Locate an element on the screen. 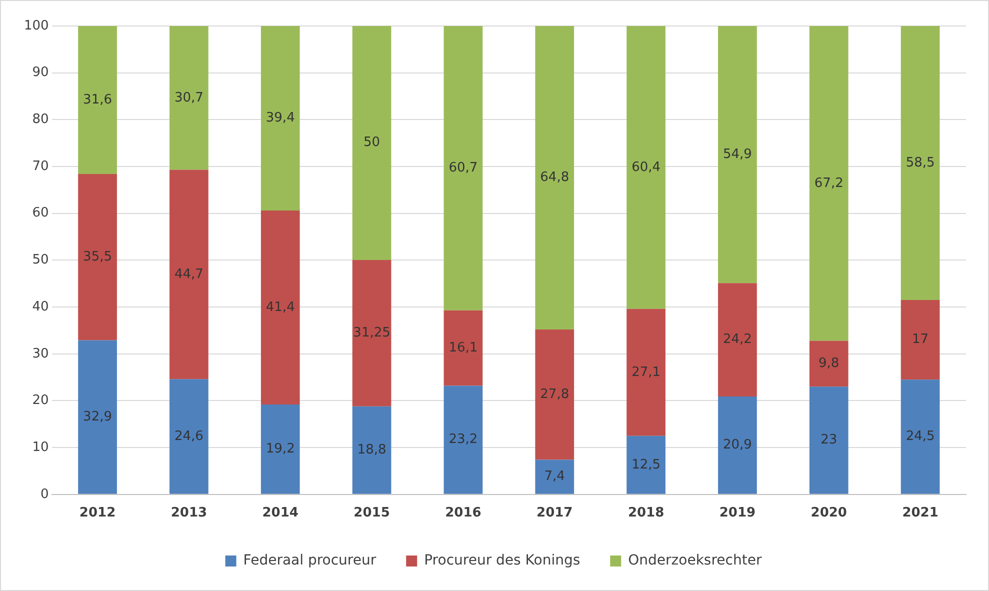  data-label: 12,5 is located at coordinates (646, 464).